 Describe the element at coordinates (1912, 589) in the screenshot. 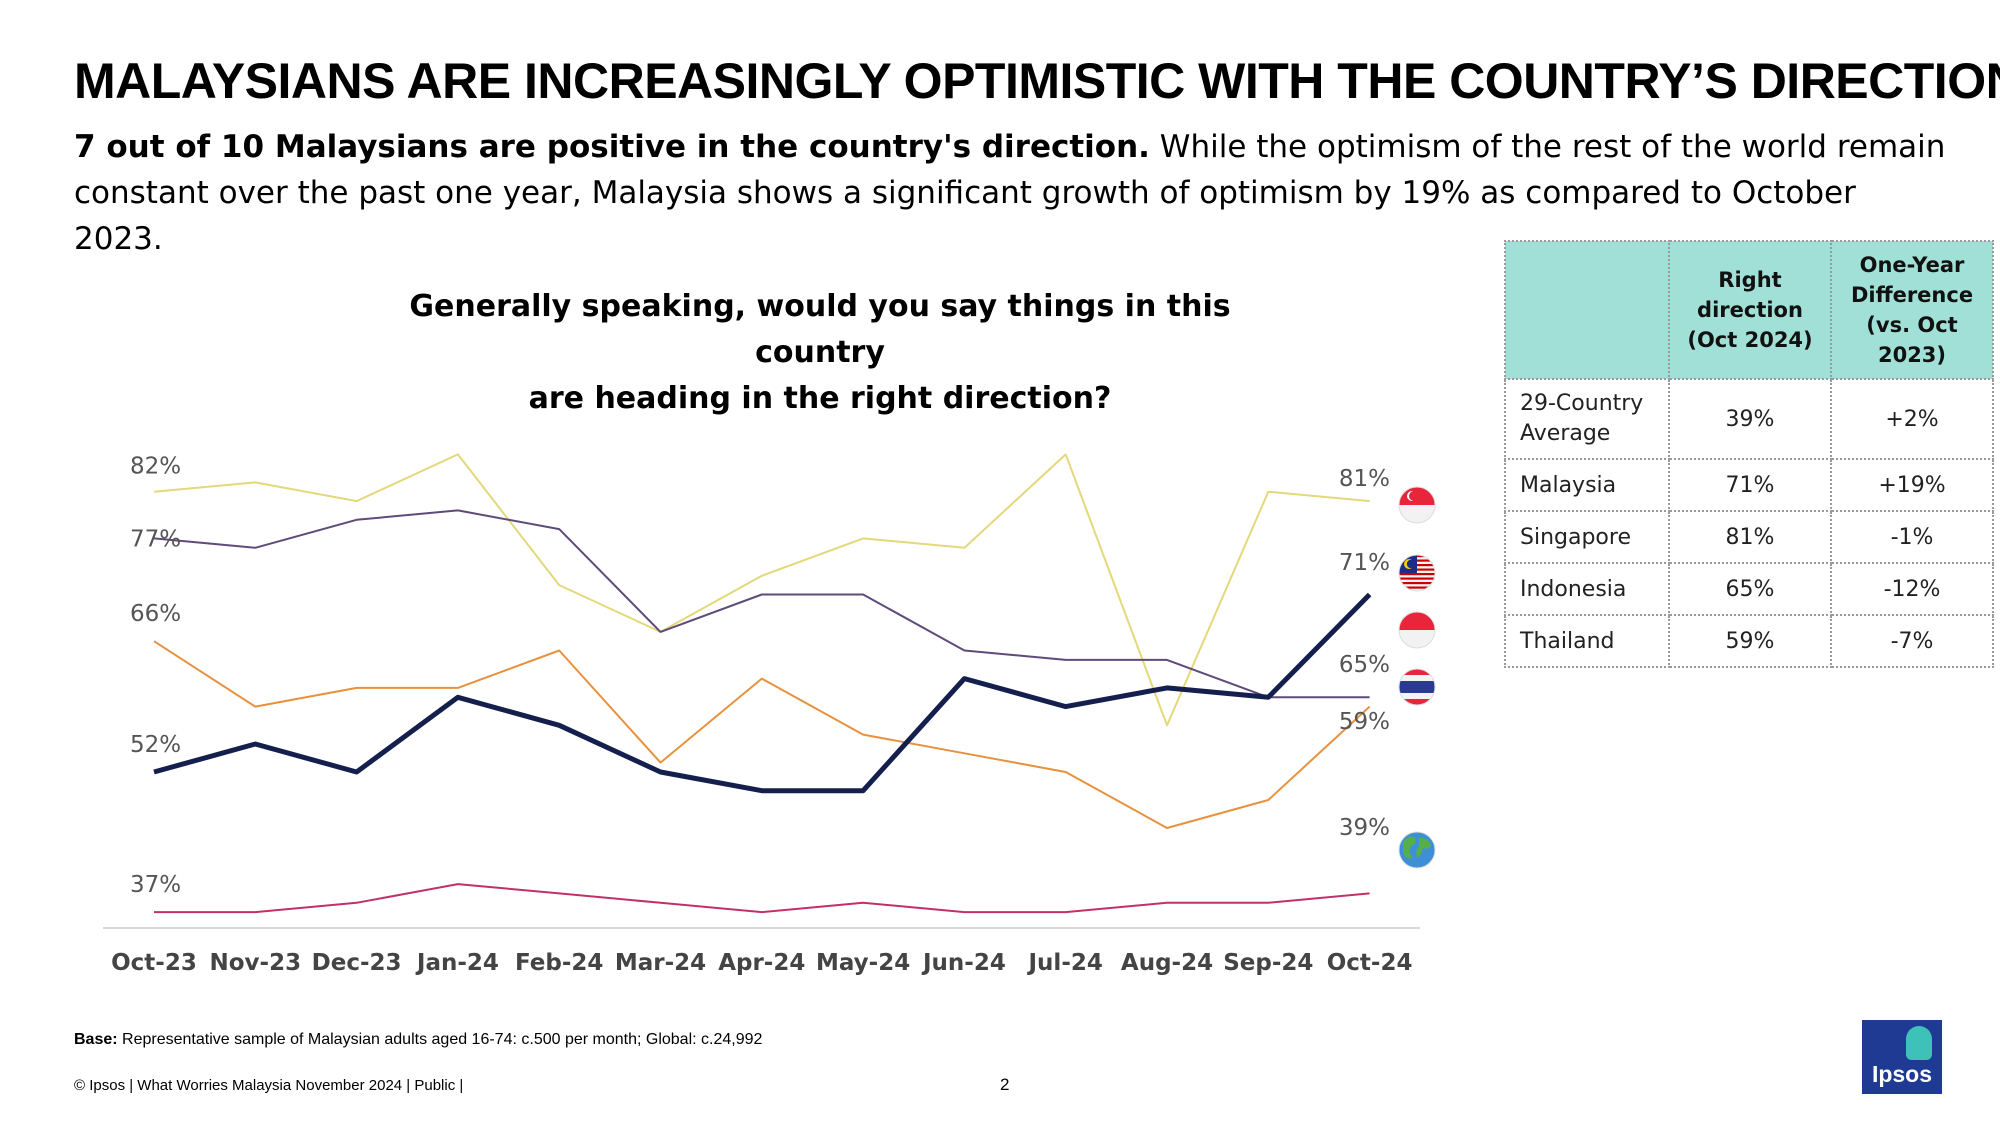

I see `difference-value: -12%` at that location.